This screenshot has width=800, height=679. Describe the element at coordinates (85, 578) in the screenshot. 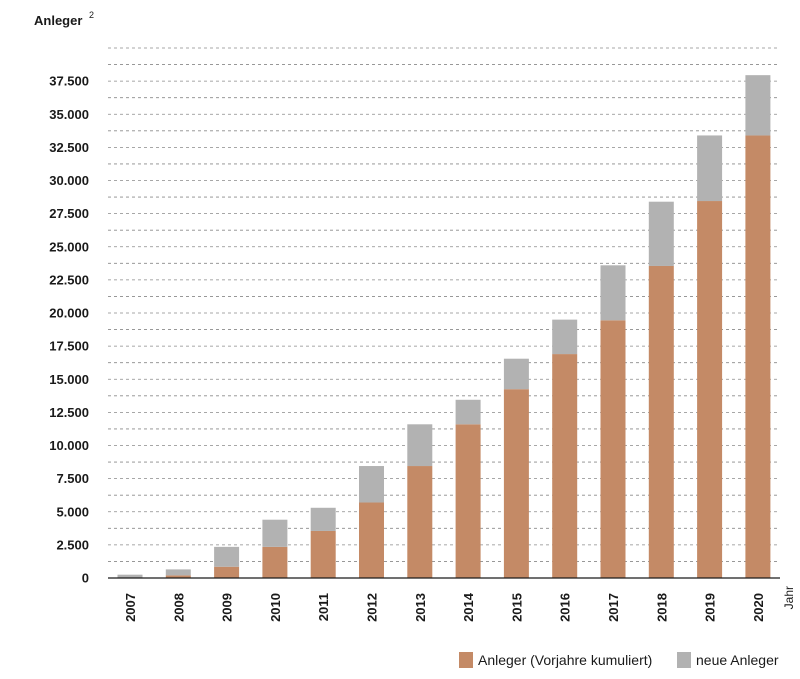

I see `y-tick-label: 0` at that location.